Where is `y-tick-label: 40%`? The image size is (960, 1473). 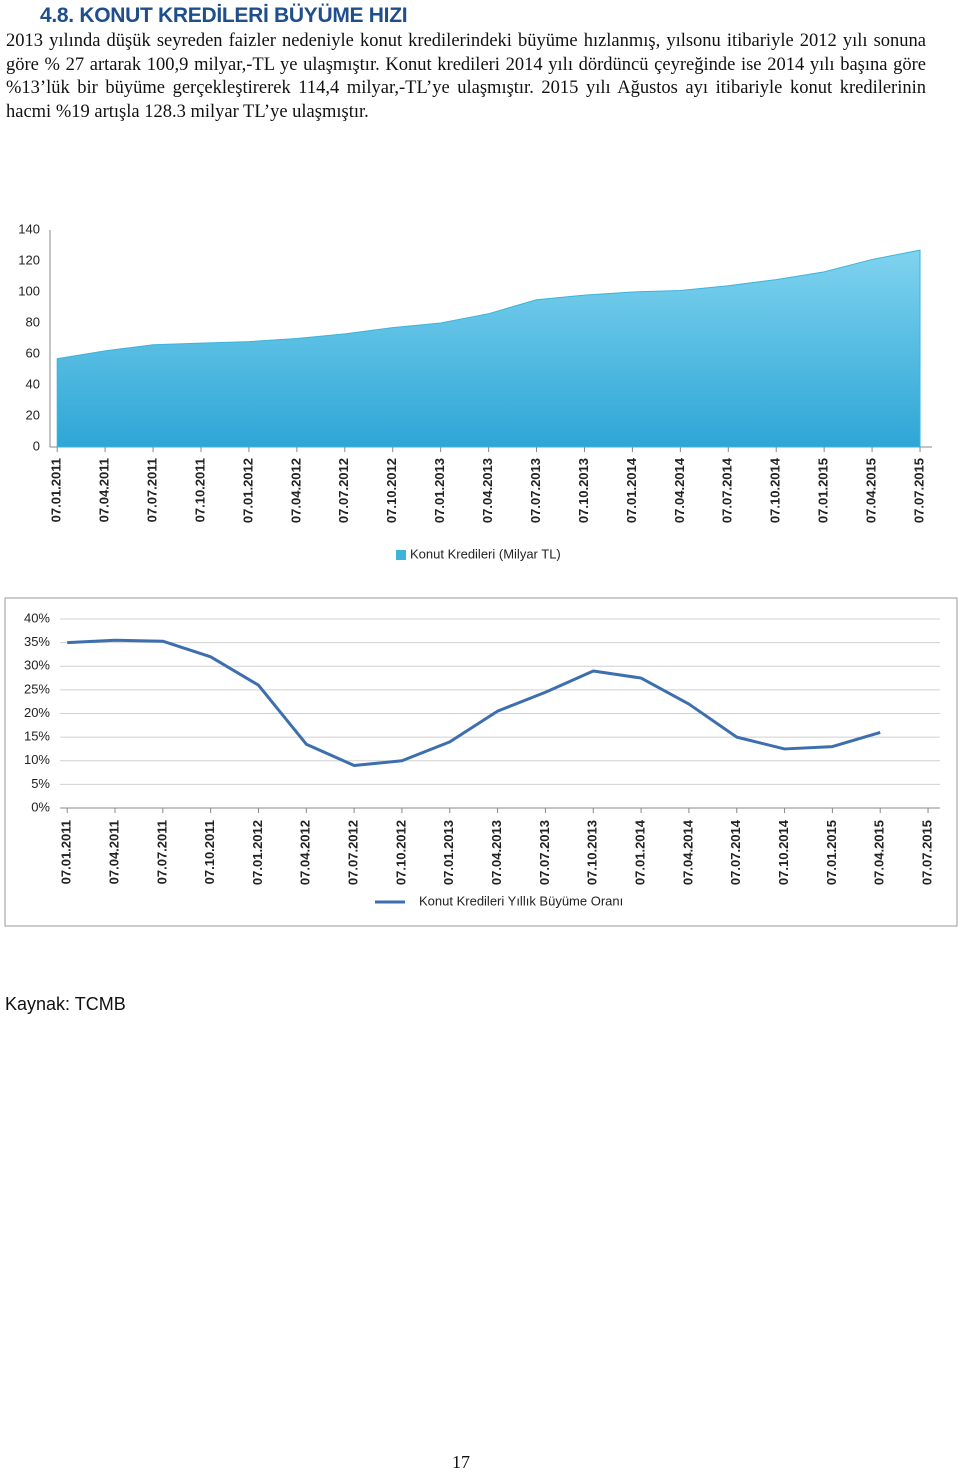
y-tick-label: 40% is located at coordinates (37, 617).